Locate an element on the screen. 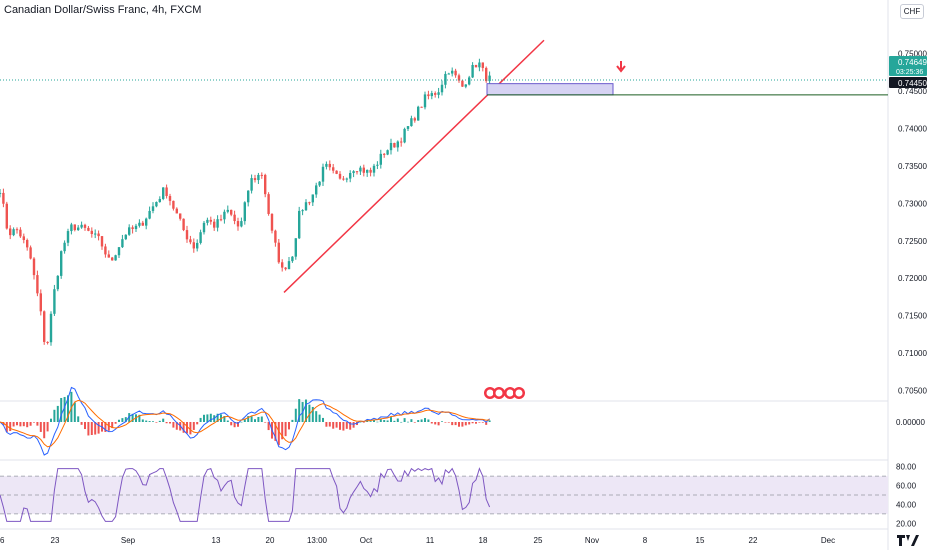 The image size is (932, 550). event-icon is located at coordinates (504, 393).